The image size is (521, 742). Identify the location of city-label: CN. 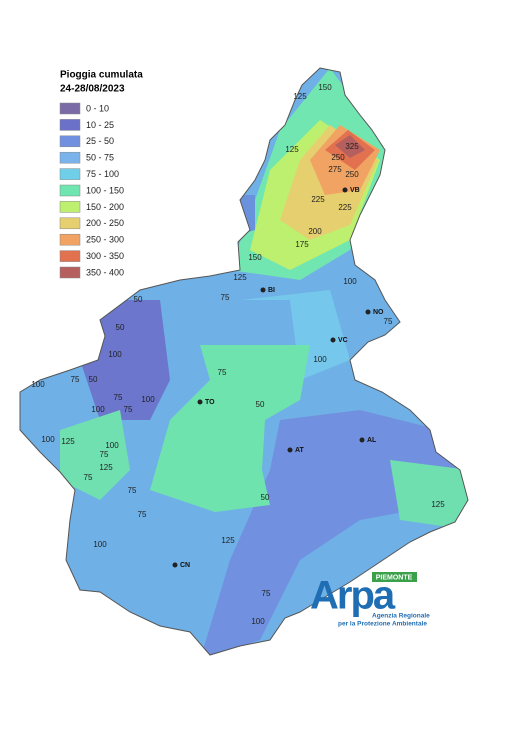
(185, 565).